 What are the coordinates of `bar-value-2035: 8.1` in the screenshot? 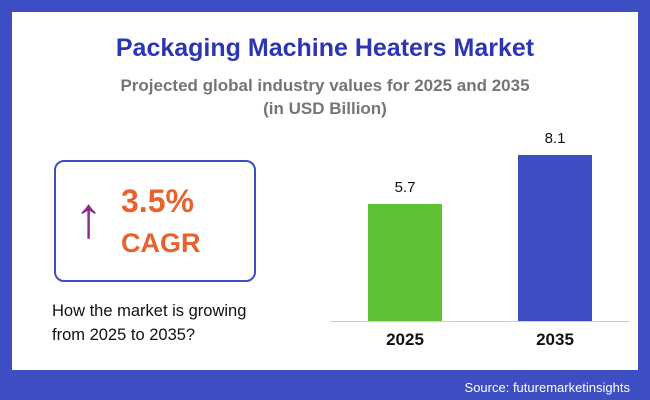 It's located at (555, 138).